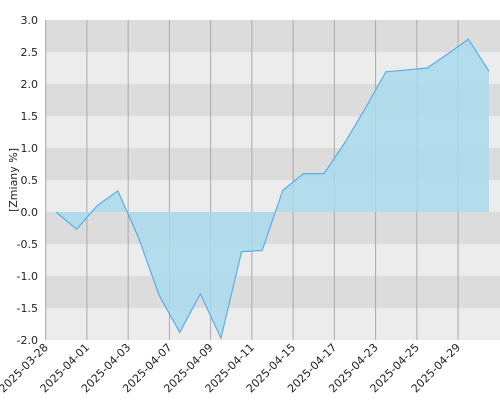  What do you see at coordinates (30, 148) in the screenshot?
I see `y-tick-label: 1.0` at bounding box center [30, 148].